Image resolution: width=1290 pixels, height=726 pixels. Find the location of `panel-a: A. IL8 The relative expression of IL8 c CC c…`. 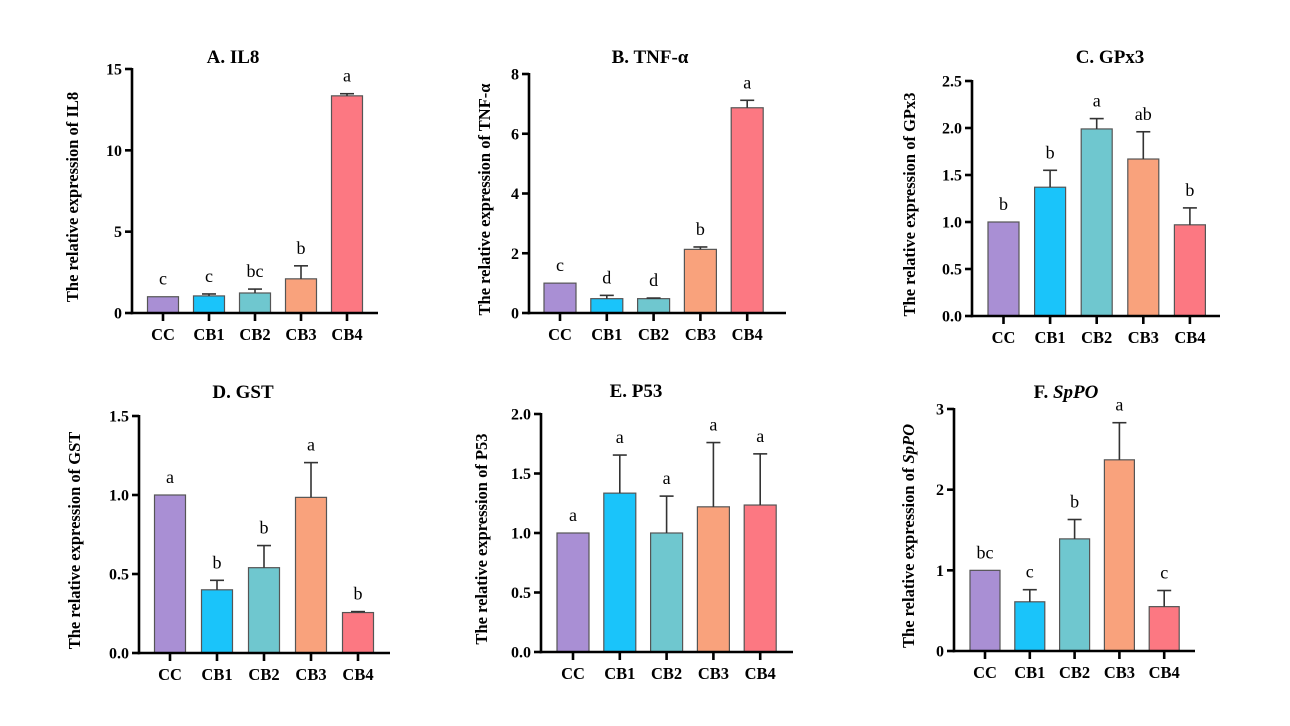

panel-a: A. IL8 The relative expression of IL8 c CC c… is located at coordinates (220, 195).